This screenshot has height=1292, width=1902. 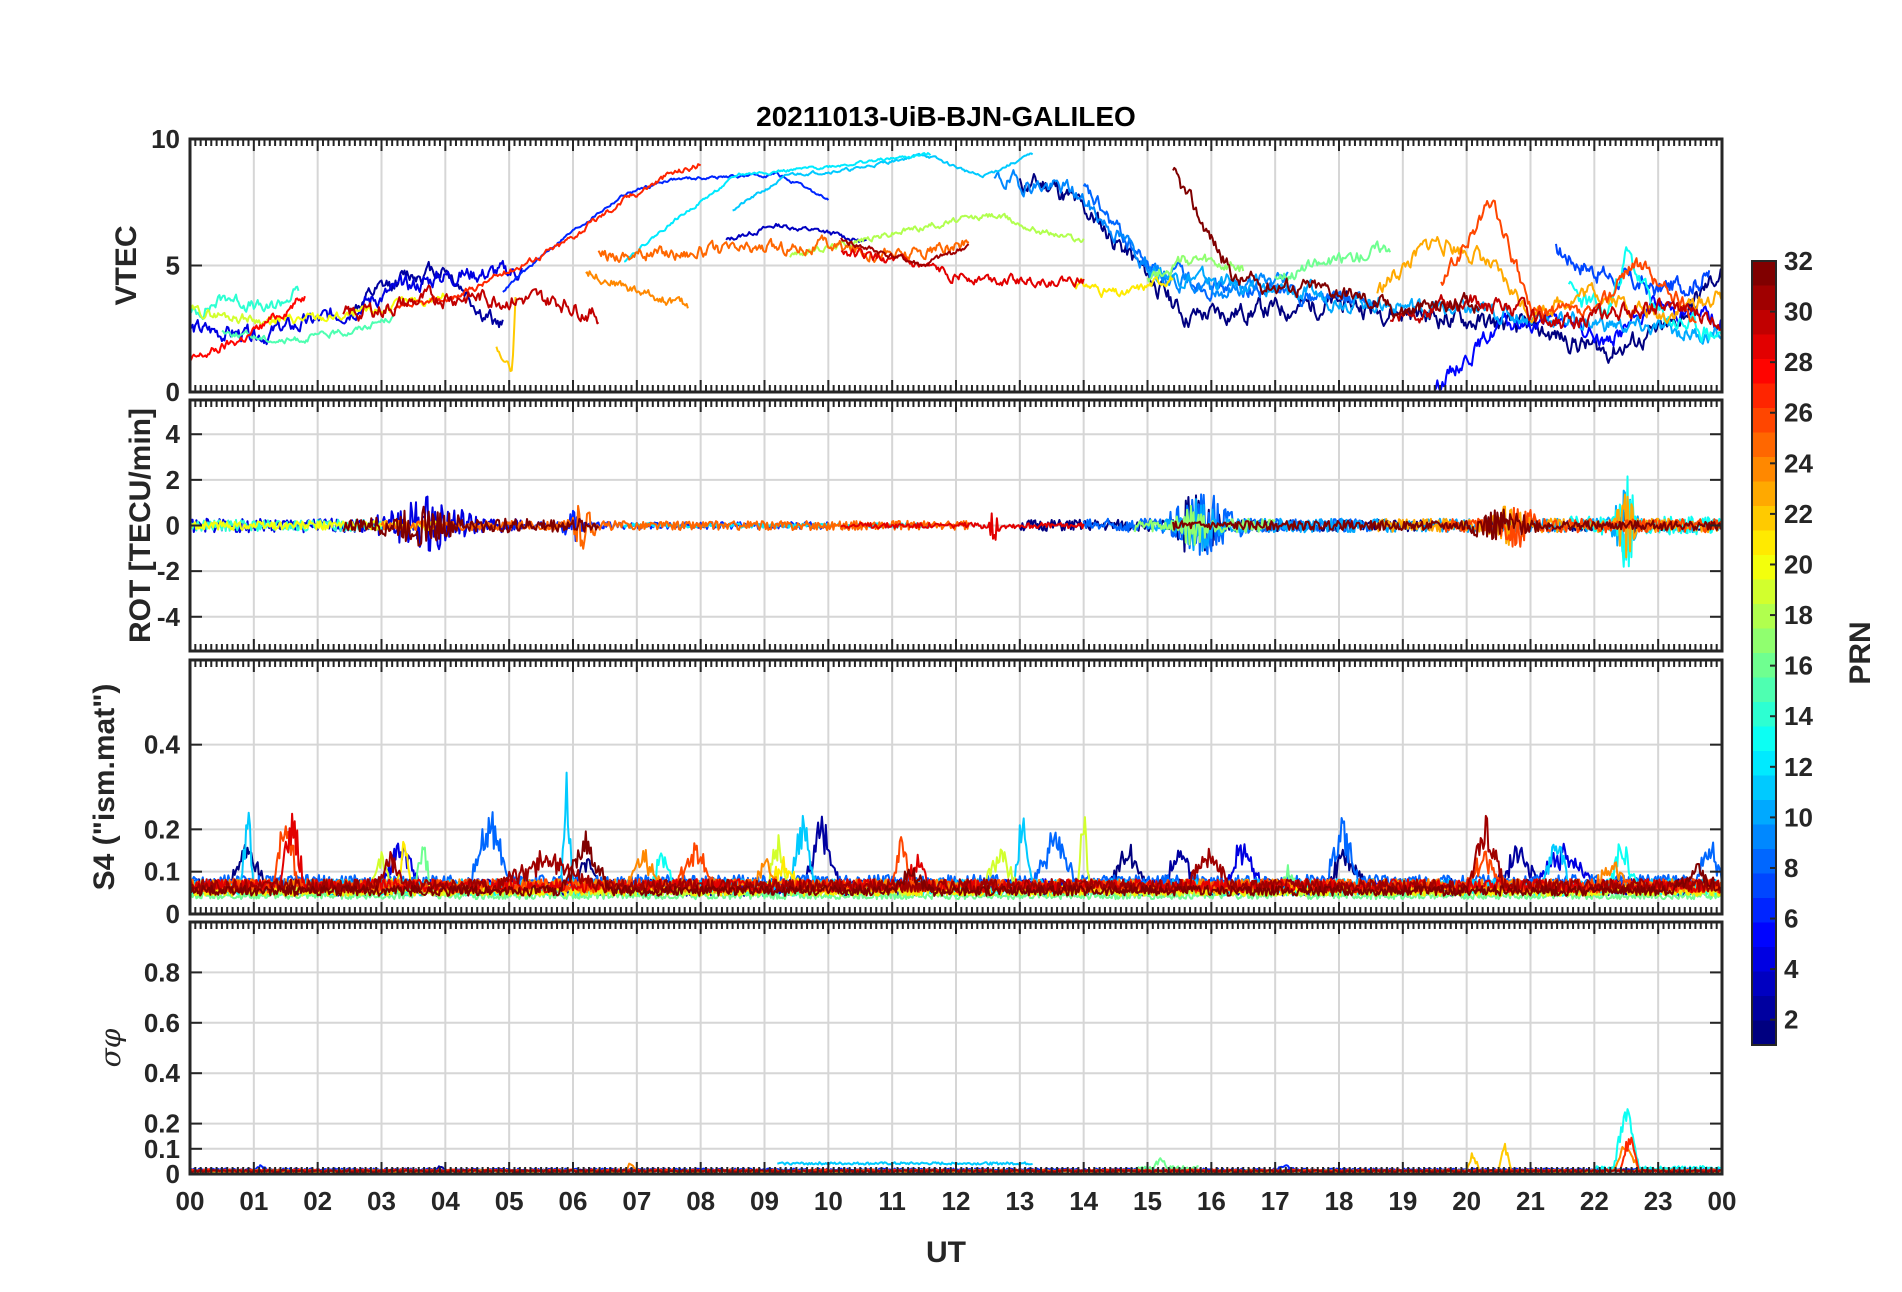 I want to click on x-tick-label: 19, so click(x=1402, y=1201).